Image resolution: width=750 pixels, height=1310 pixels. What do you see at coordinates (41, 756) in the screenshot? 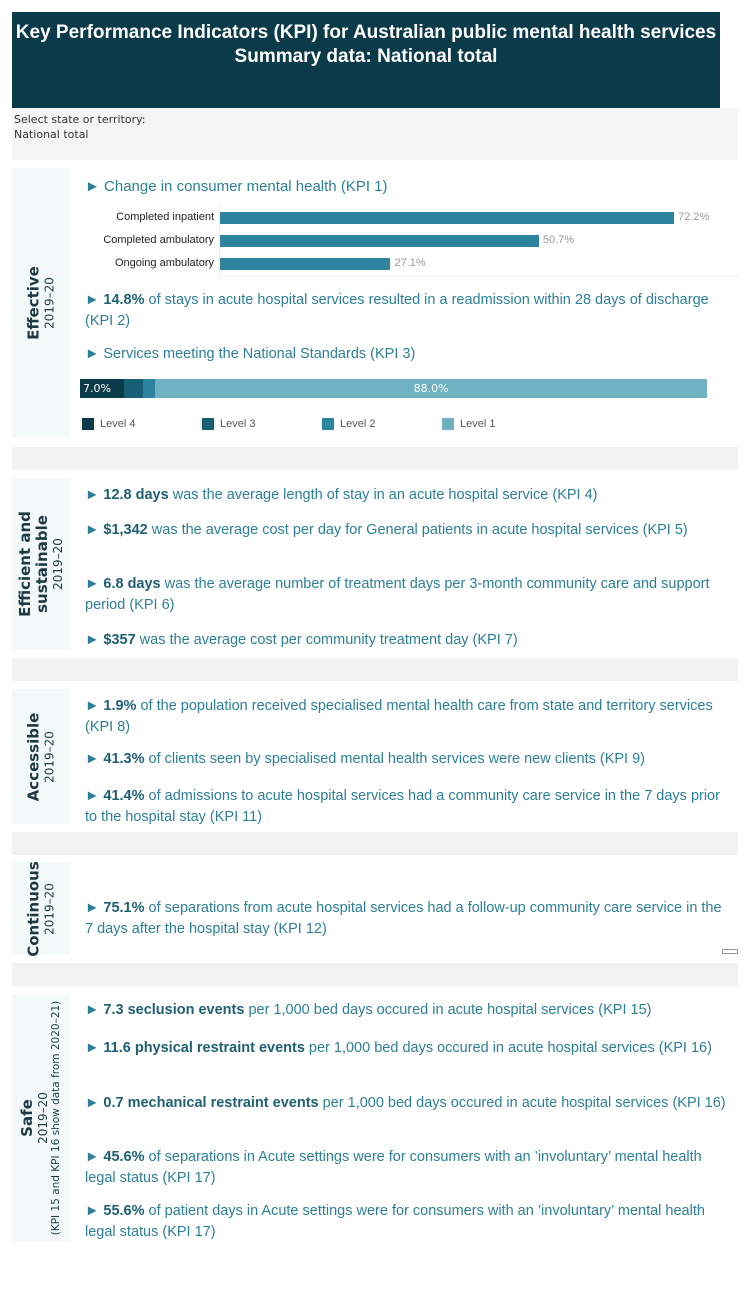
I see `accessible-side-label: Accessible 2019–20` at bounding box center [41, 756].